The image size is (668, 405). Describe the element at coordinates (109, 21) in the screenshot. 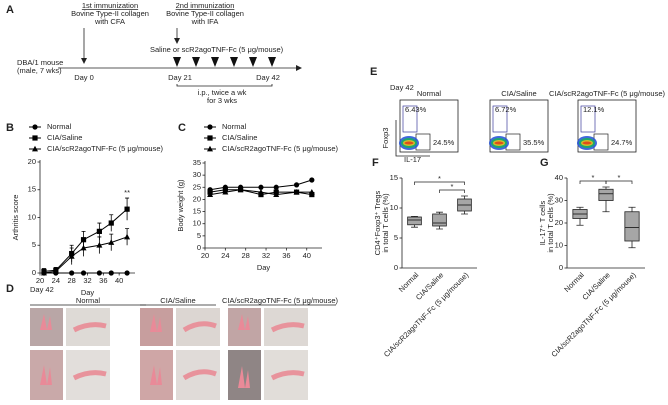

I see `immunization-text: with CFA` at that location.